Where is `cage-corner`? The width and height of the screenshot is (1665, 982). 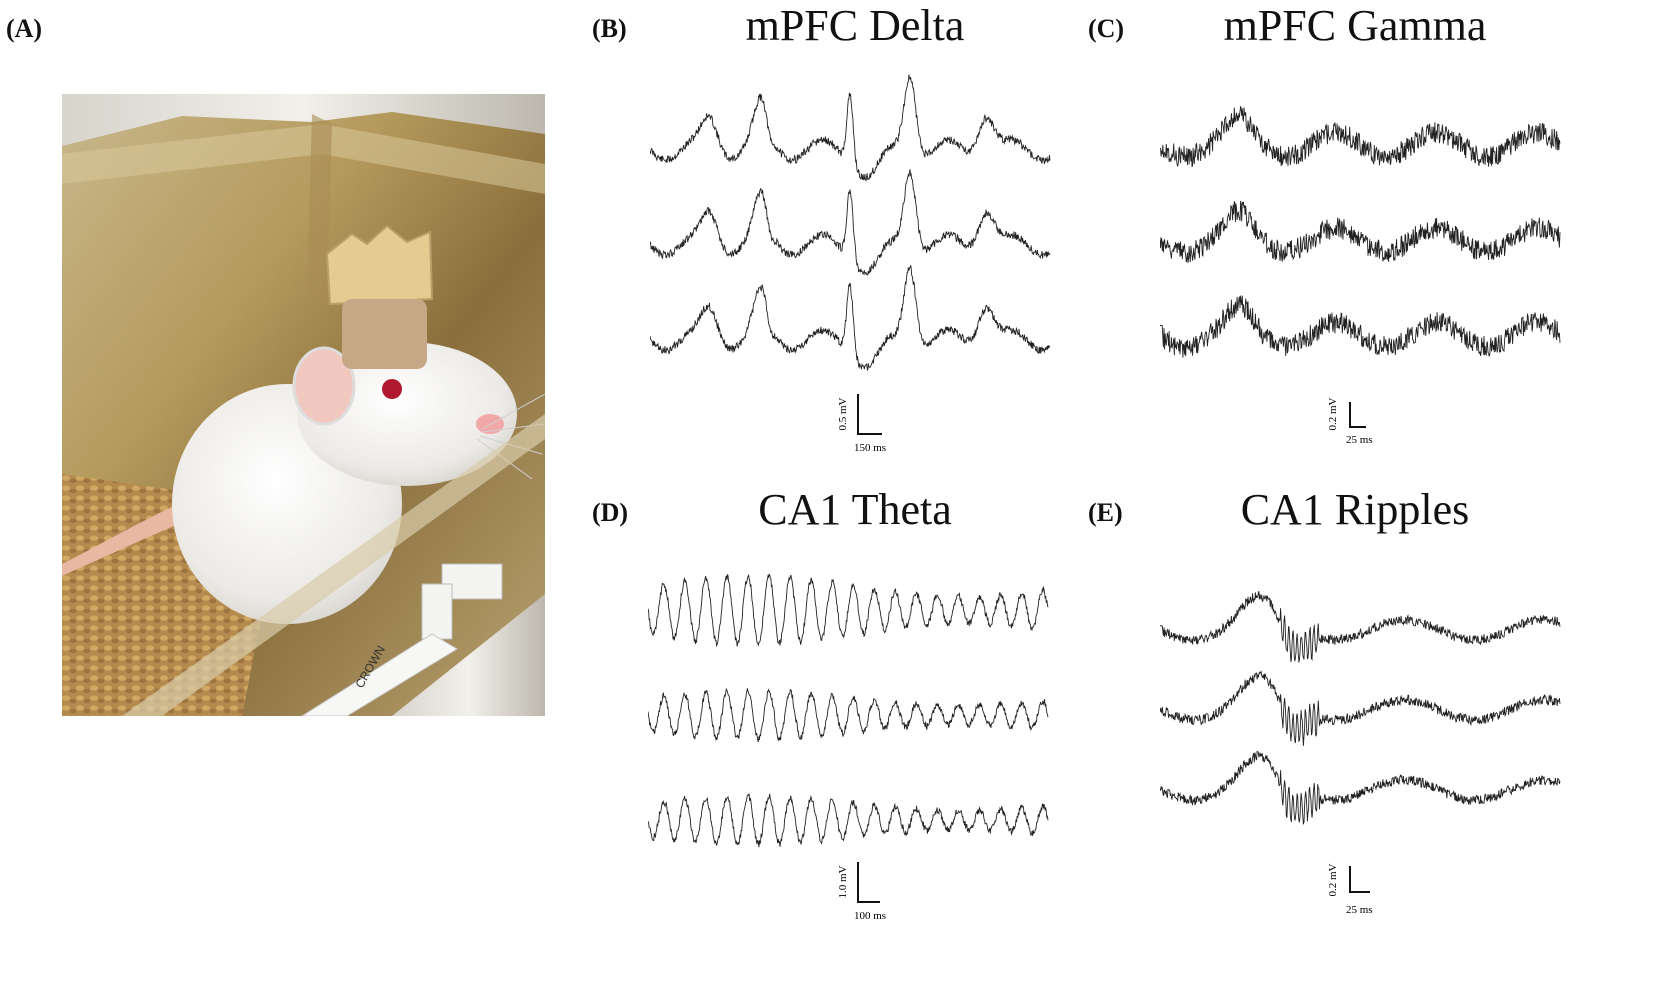
cage-corner is located at coordinates (319, 209).